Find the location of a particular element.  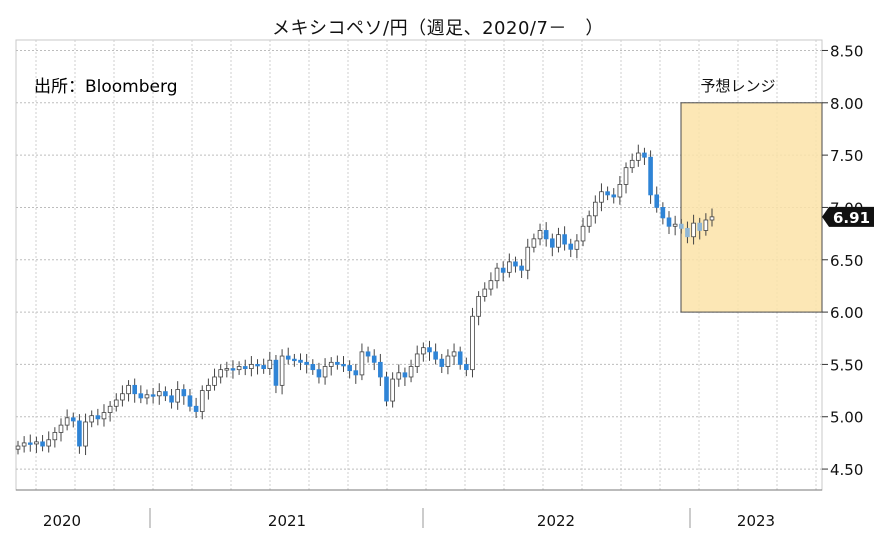

chart-title: メキシコペソ/円（週足、2020/7－ ） is located at coordinates (438, 28).